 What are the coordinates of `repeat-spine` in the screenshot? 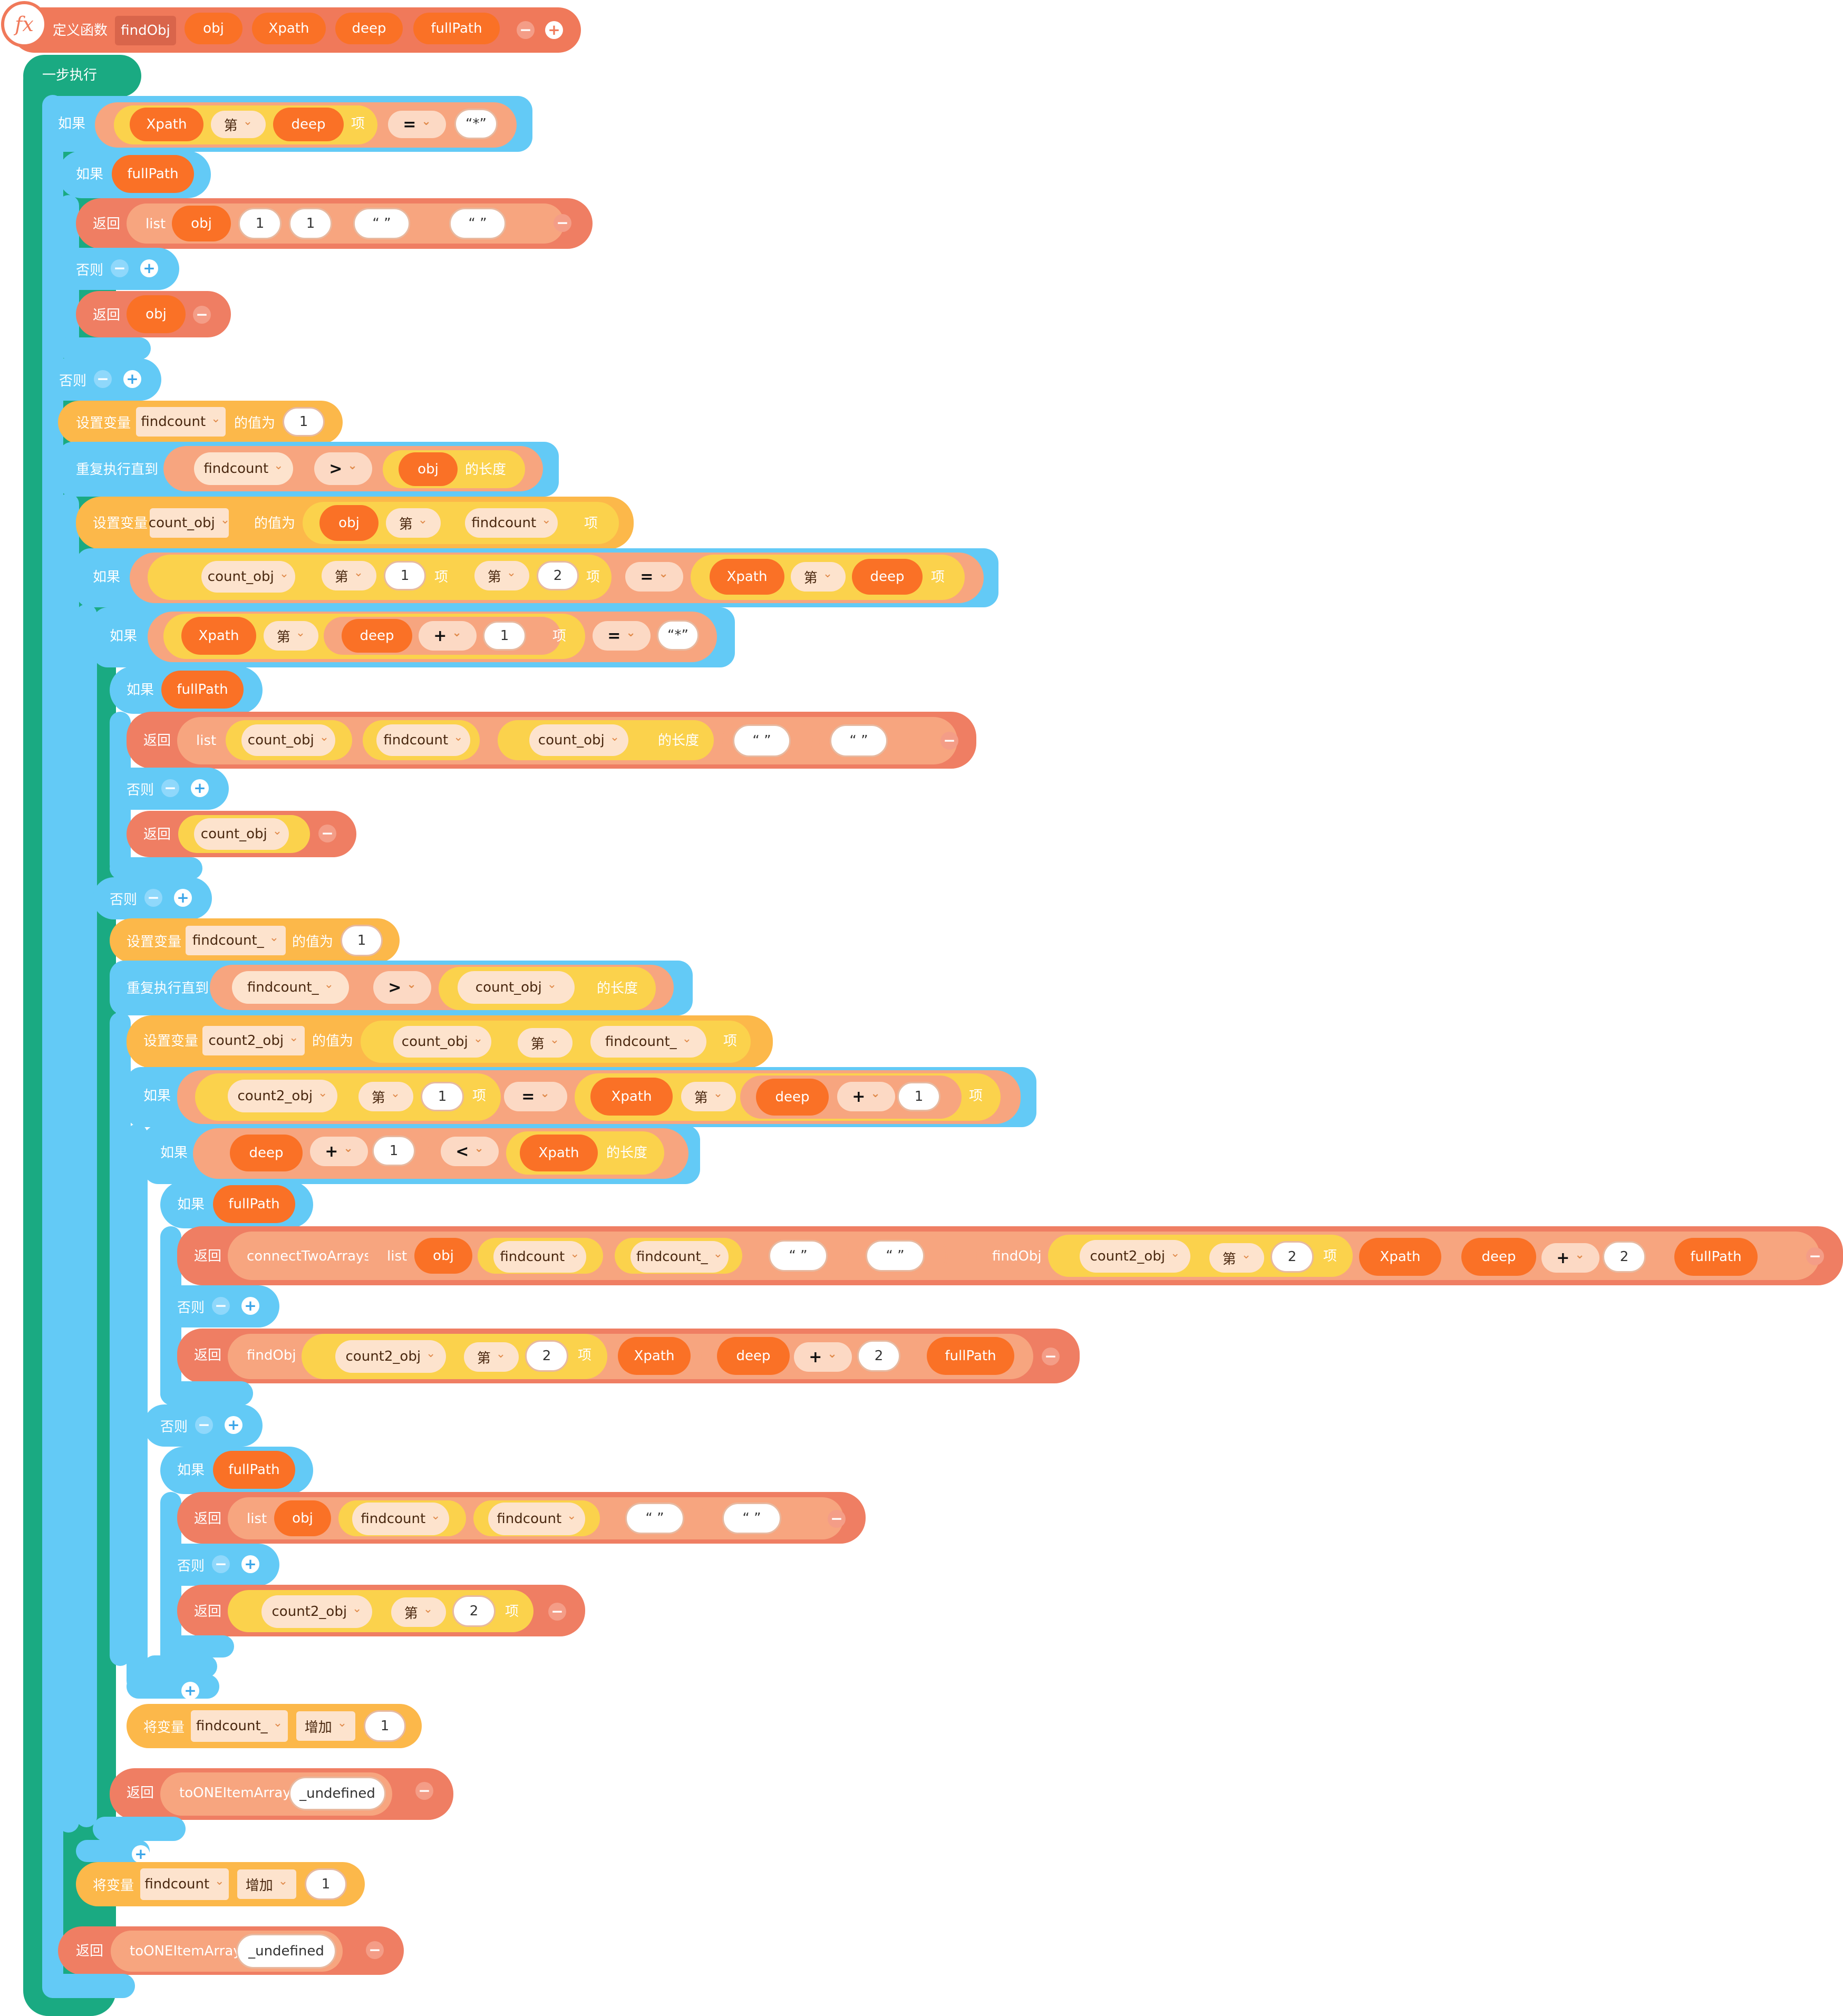 It's located at (68, 1163).